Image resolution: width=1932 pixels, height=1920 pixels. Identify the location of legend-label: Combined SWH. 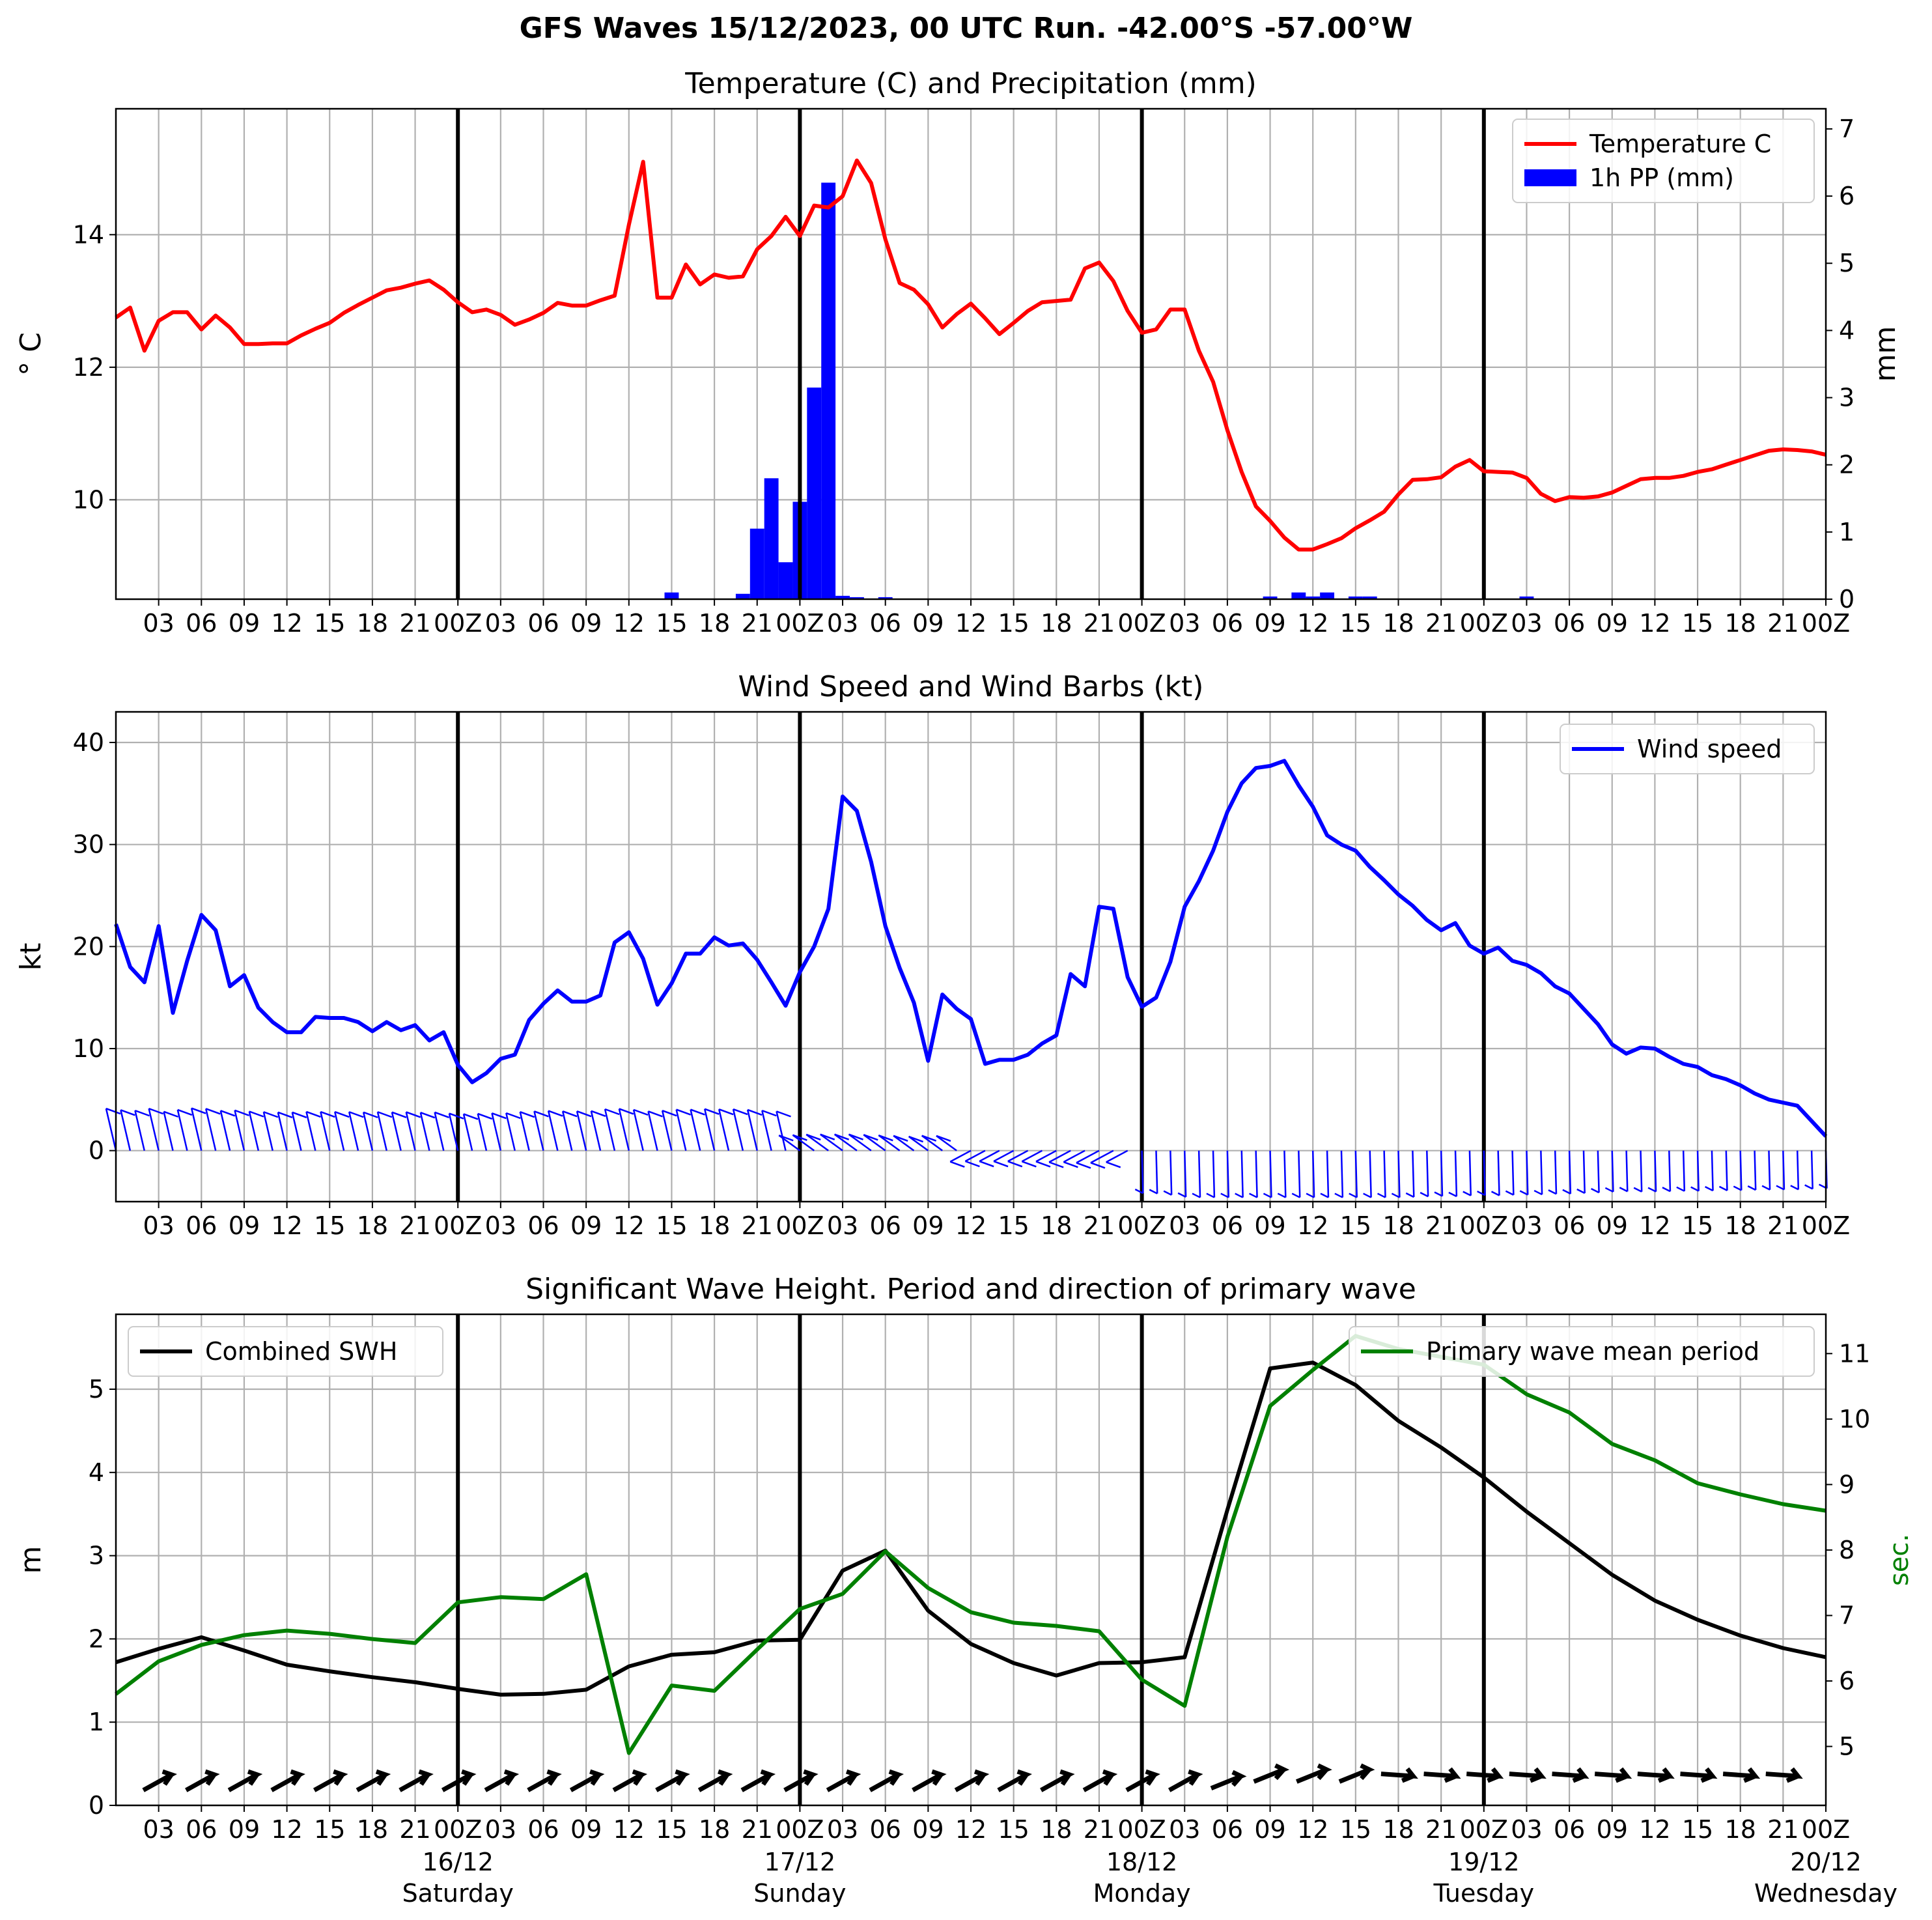
(301, 1351).